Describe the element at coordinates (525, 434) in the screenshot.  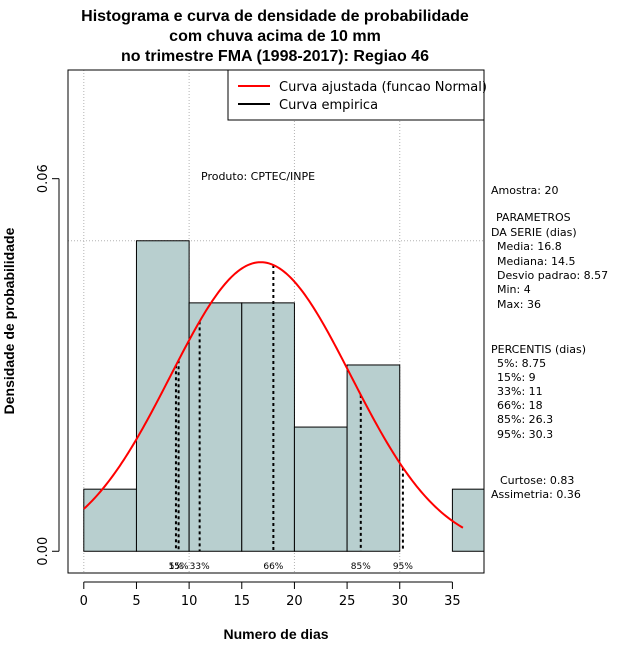
I see `stats-percentil: 95%: 30.3` at that location.